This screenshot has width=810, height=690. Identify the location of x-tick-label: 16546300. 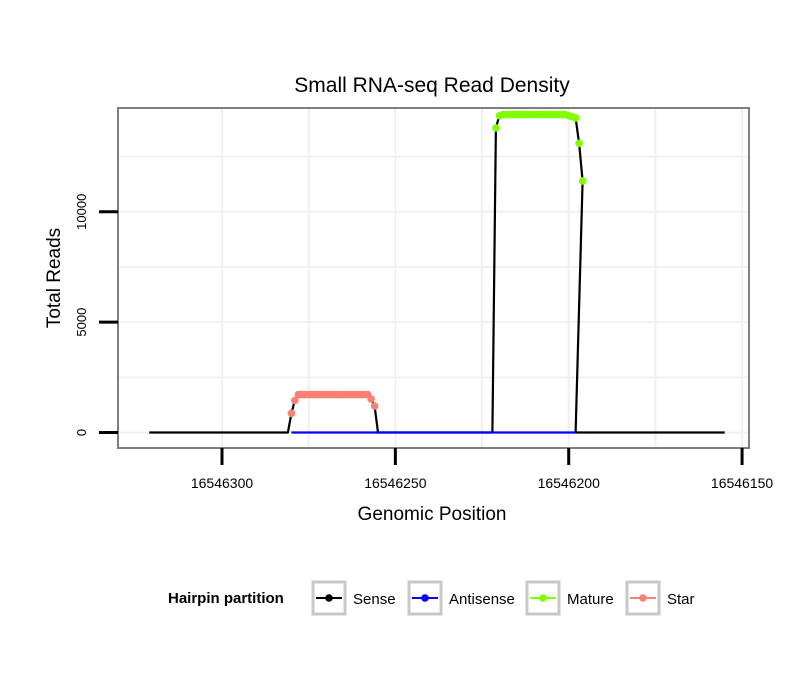
(222, 483).